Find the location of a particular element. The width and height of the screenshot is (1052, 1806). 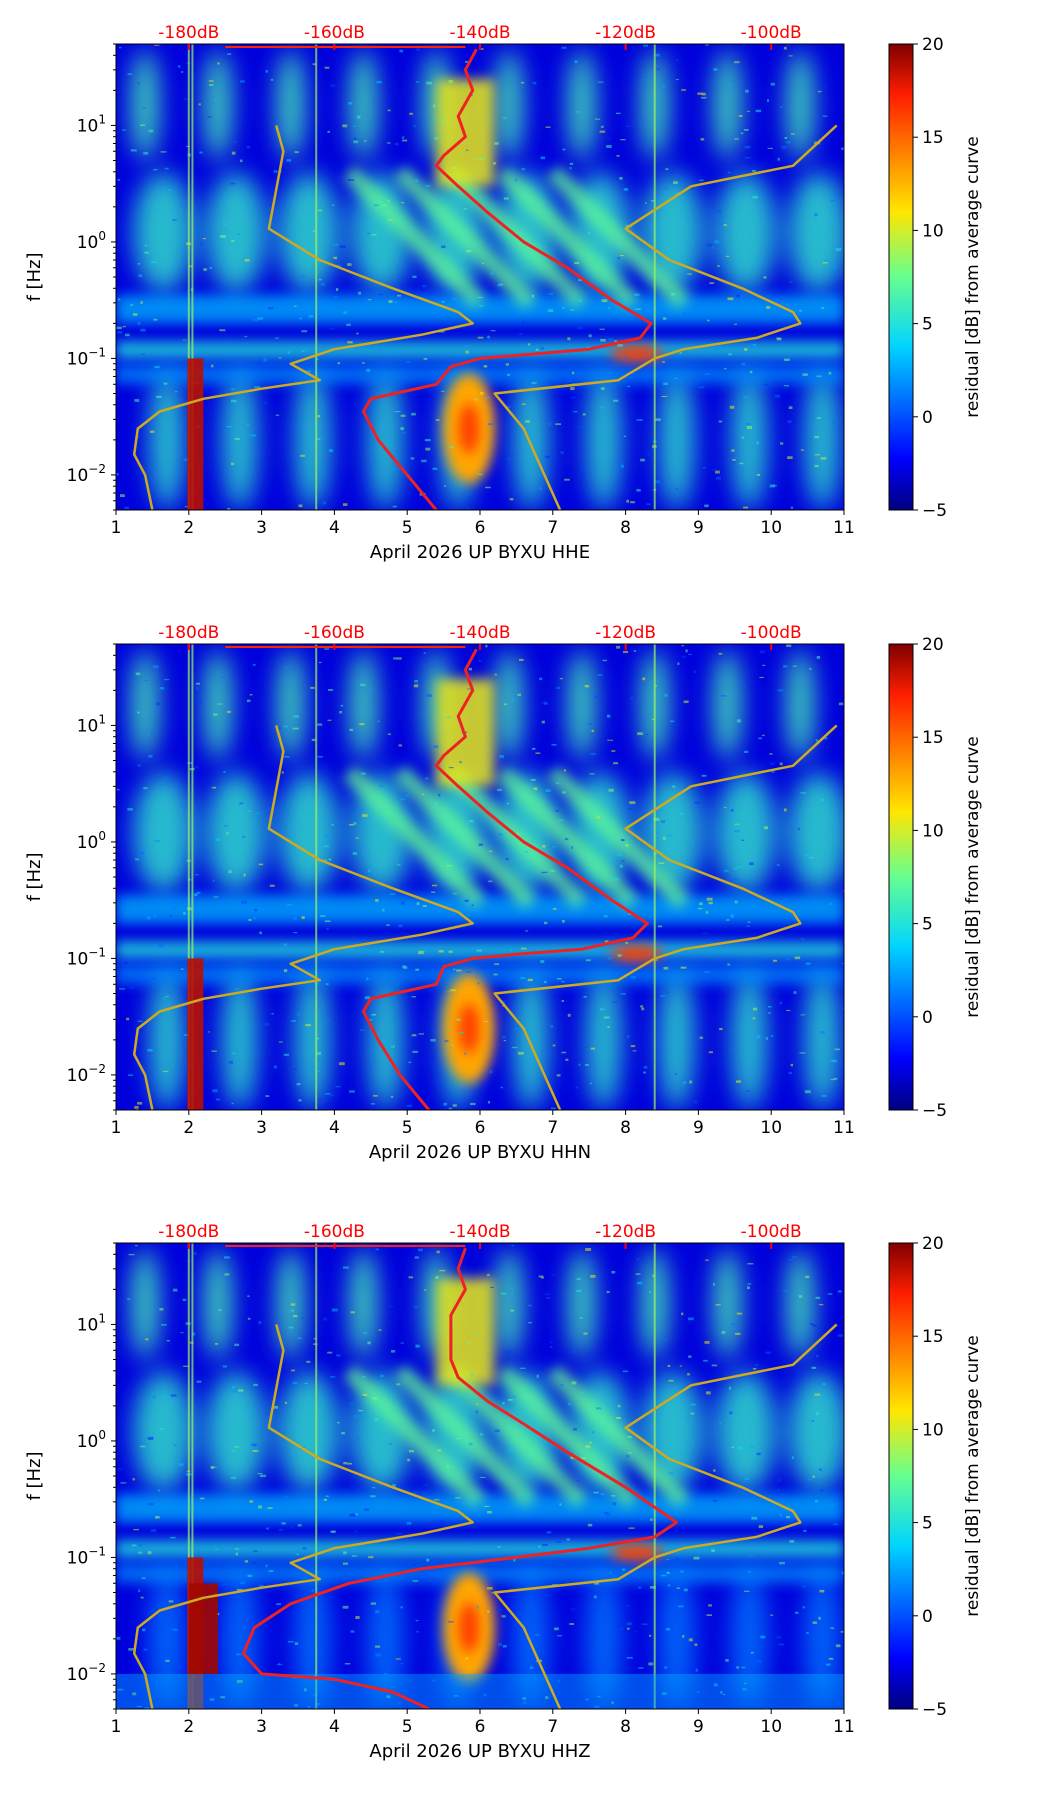

x-tick-label: 7 is located at coordinates (552, 528).